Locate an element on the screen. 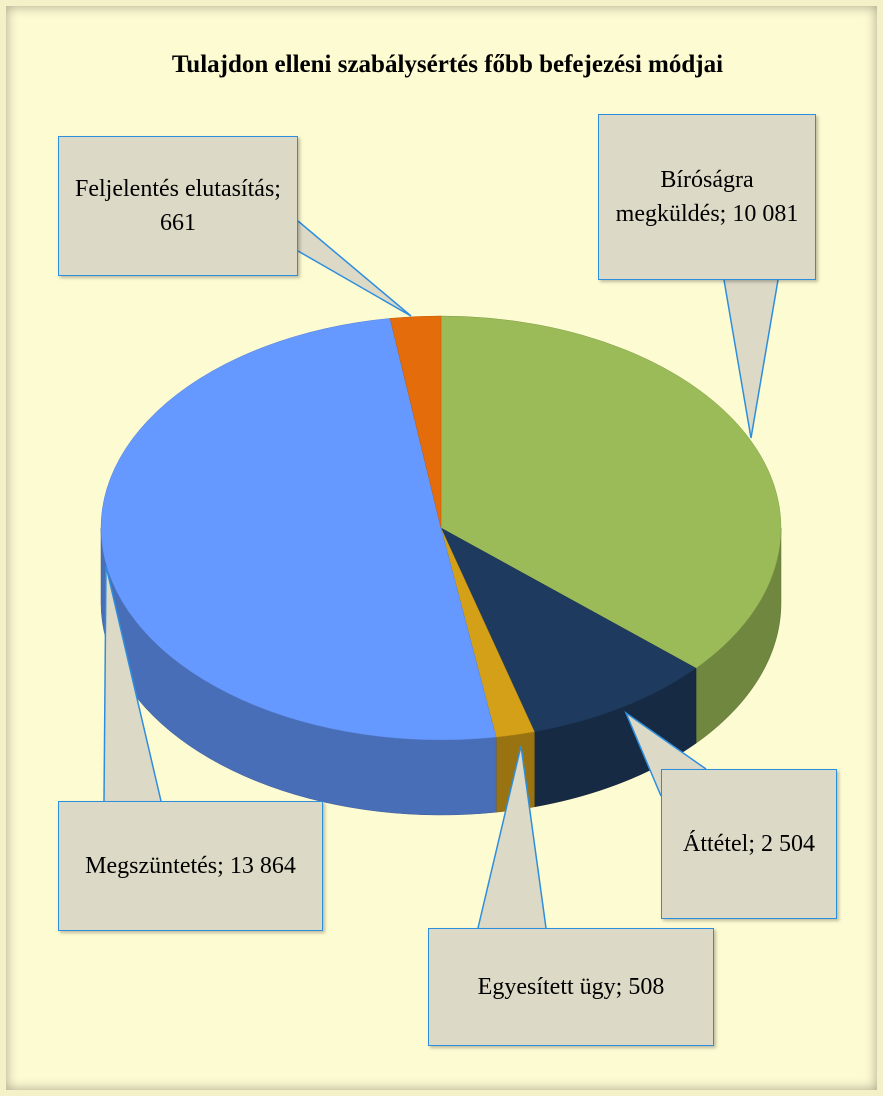 The image size is (883, 1102). value-label: 13 864 is located at coordinates (262, 866).